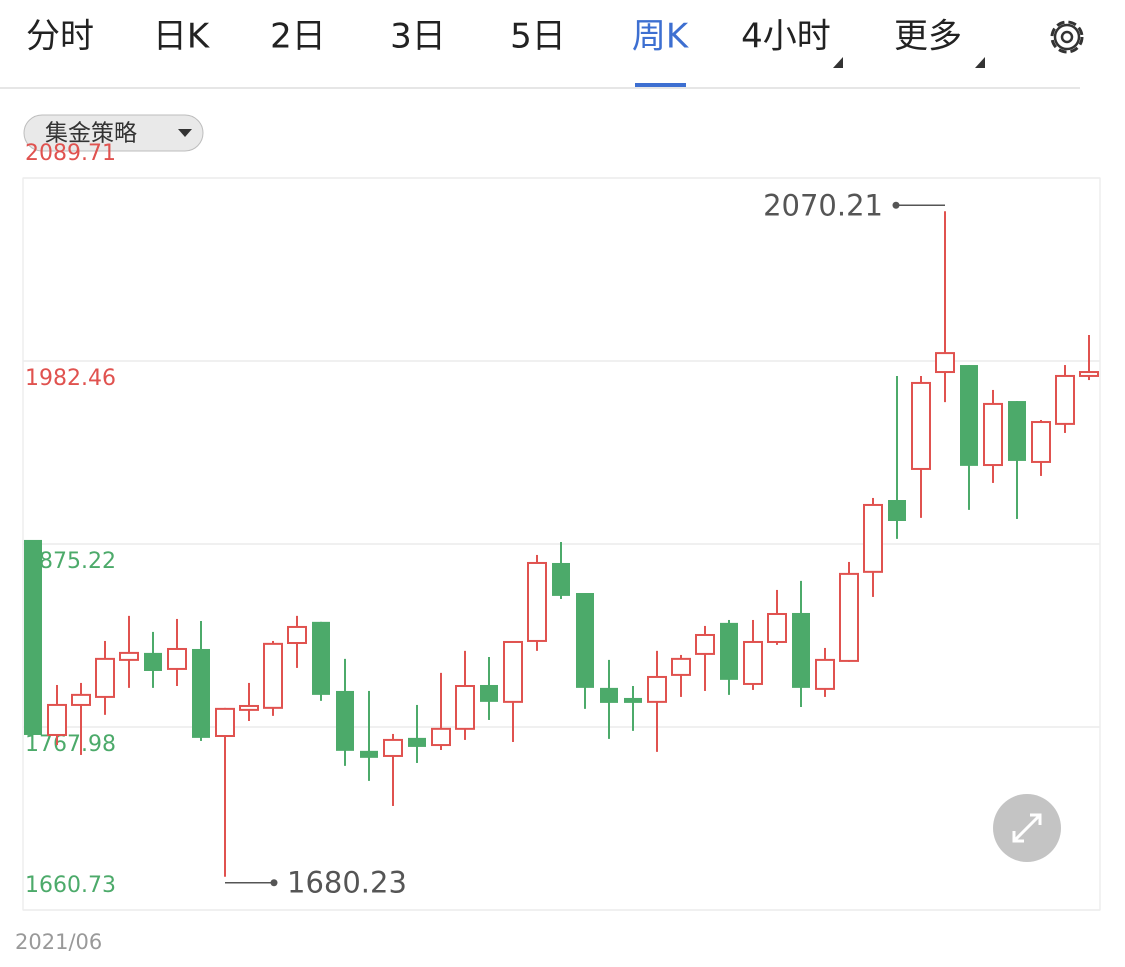 Image resolution: width=1125 pixels, height=967 pixels. I want to click on annotation-label: 2070.21, so click(823, 205).